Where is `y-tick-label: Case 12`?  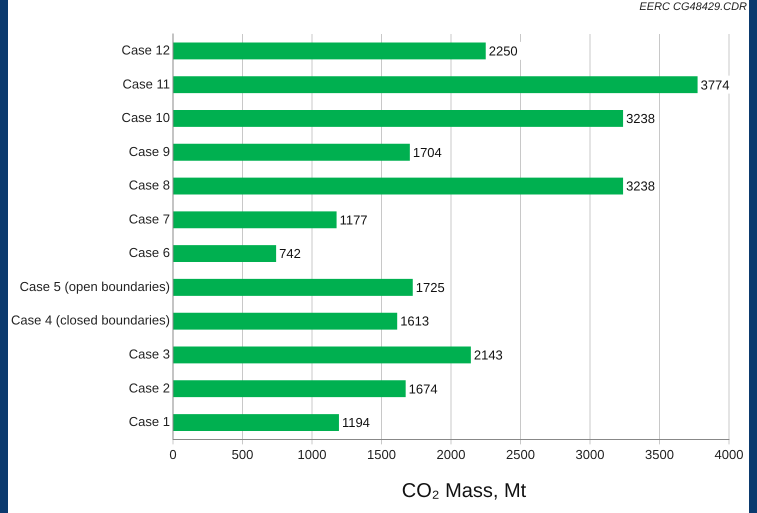 y-tick-label: Case 12 is located at coordinates (146, 50).